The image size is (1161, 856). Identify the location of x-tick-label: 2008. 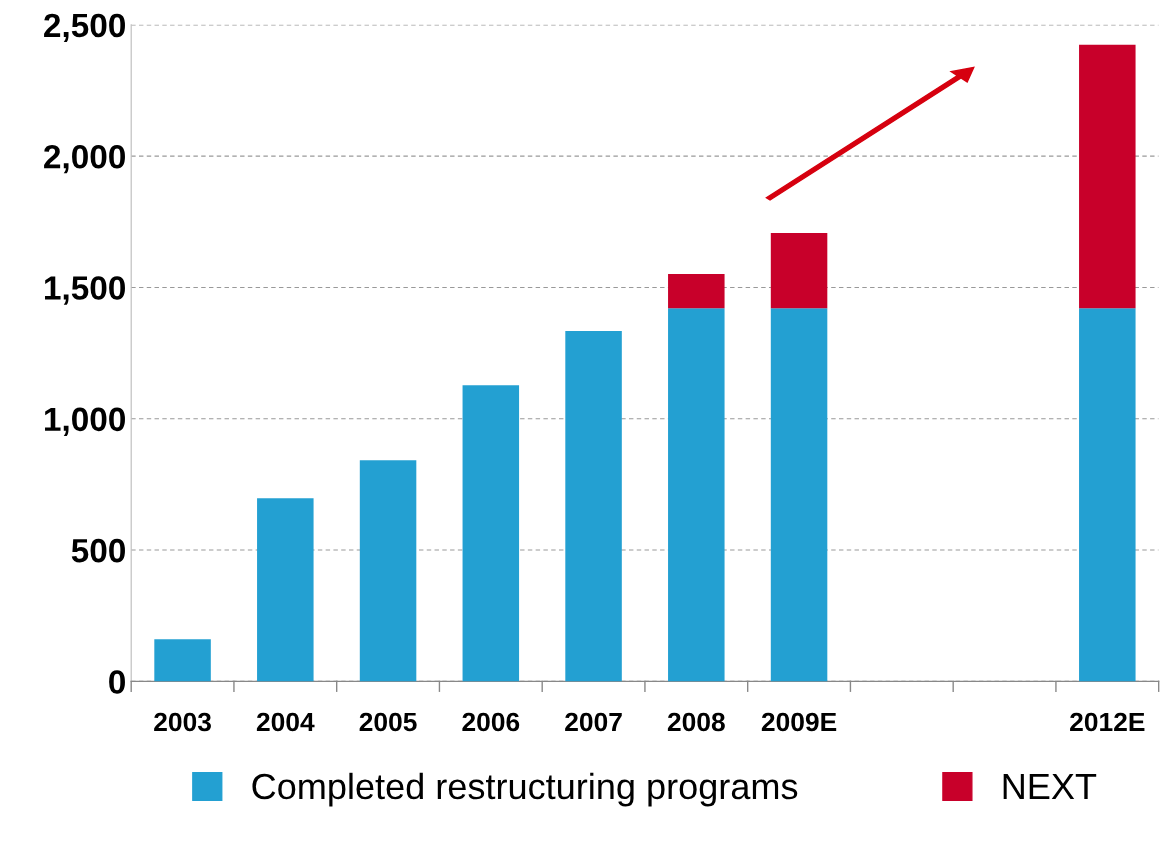
(696, 722).